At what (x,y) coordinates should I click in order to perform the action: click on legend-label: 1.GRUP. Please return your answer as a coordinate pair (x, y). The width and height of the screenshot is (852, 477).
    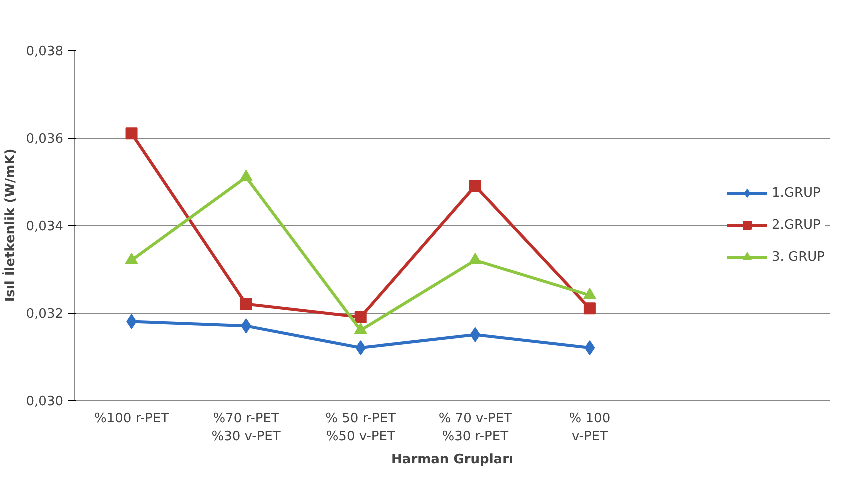
    Looking at the image, I should click on (796, 193).